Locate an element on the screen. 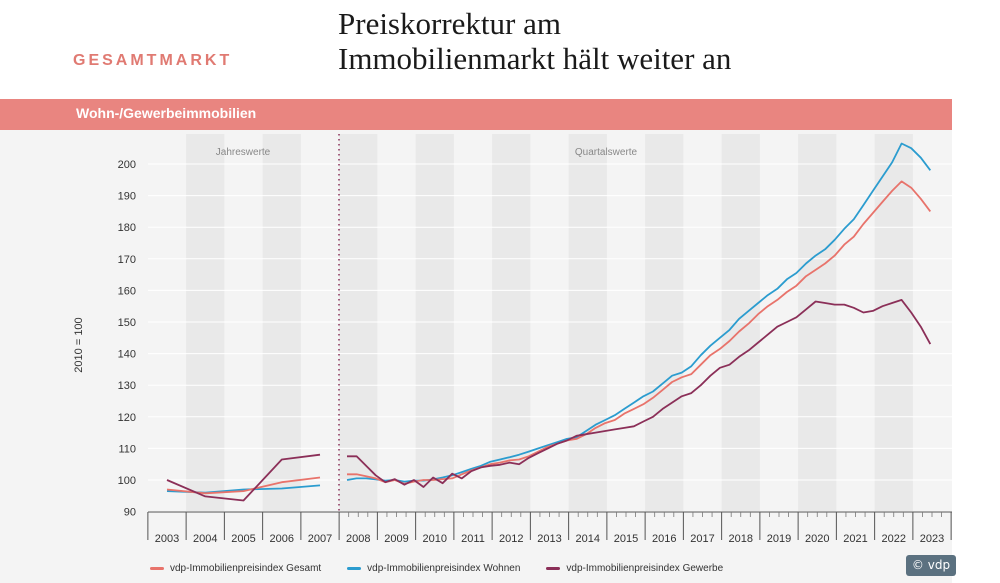  legend-item-wohnen: vdp-Immobilienpreisindex Wohnen is located at coordinates (433, 568).